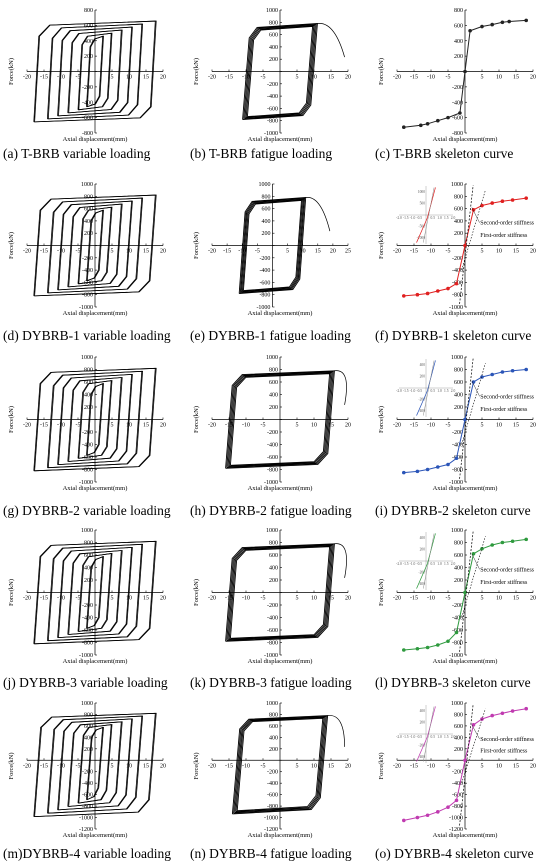  I want to click on y-tick-label: -1000, so click(456, 483).